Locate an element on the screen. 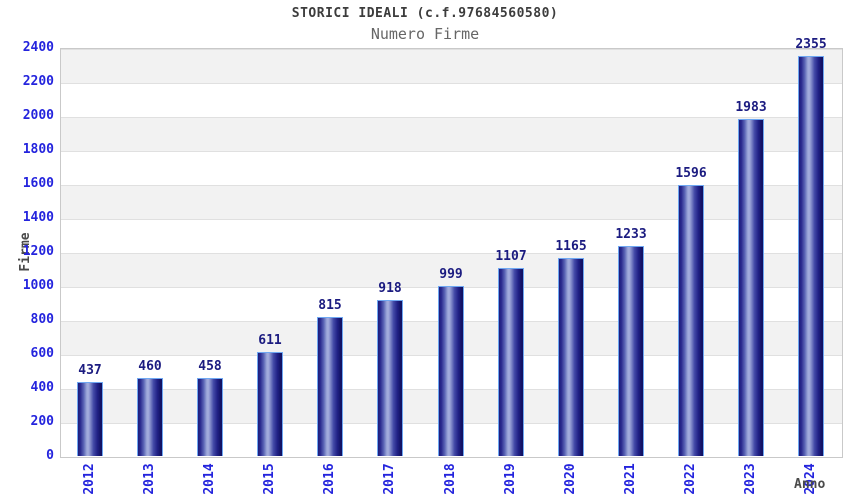 This screenshot has width=850, height=500. y-tick-label: 1800 is located at coordinates (38, 149).